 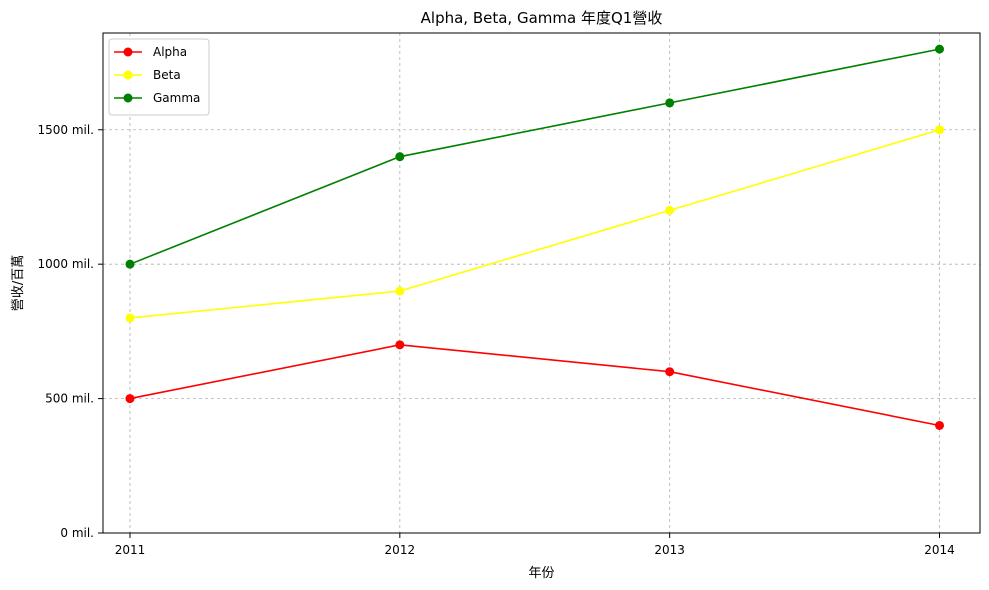 I want to click on y-tick-label: 0 mil., so click(x=77, y=533).